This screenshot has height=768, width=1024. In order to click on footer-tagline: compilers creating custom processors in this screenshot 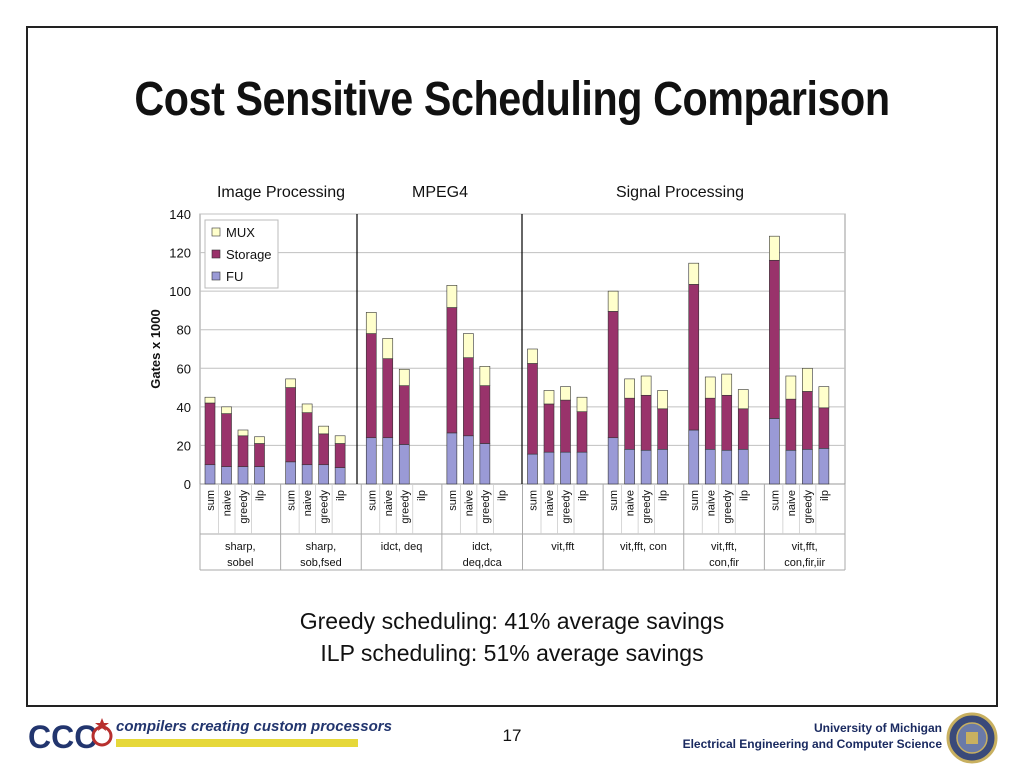, I will do `click(254, 726)`.